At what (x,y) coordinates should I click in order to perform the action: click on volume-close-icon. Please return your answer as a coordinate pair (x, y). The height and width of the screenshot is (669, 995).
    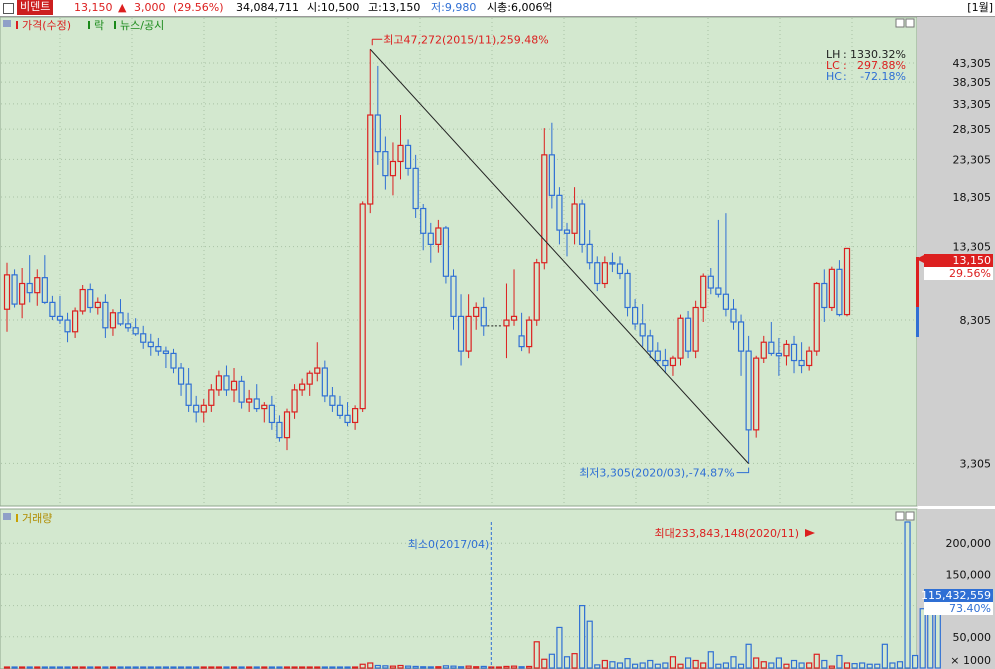
    Looking at the image, I should click on (910, 516).